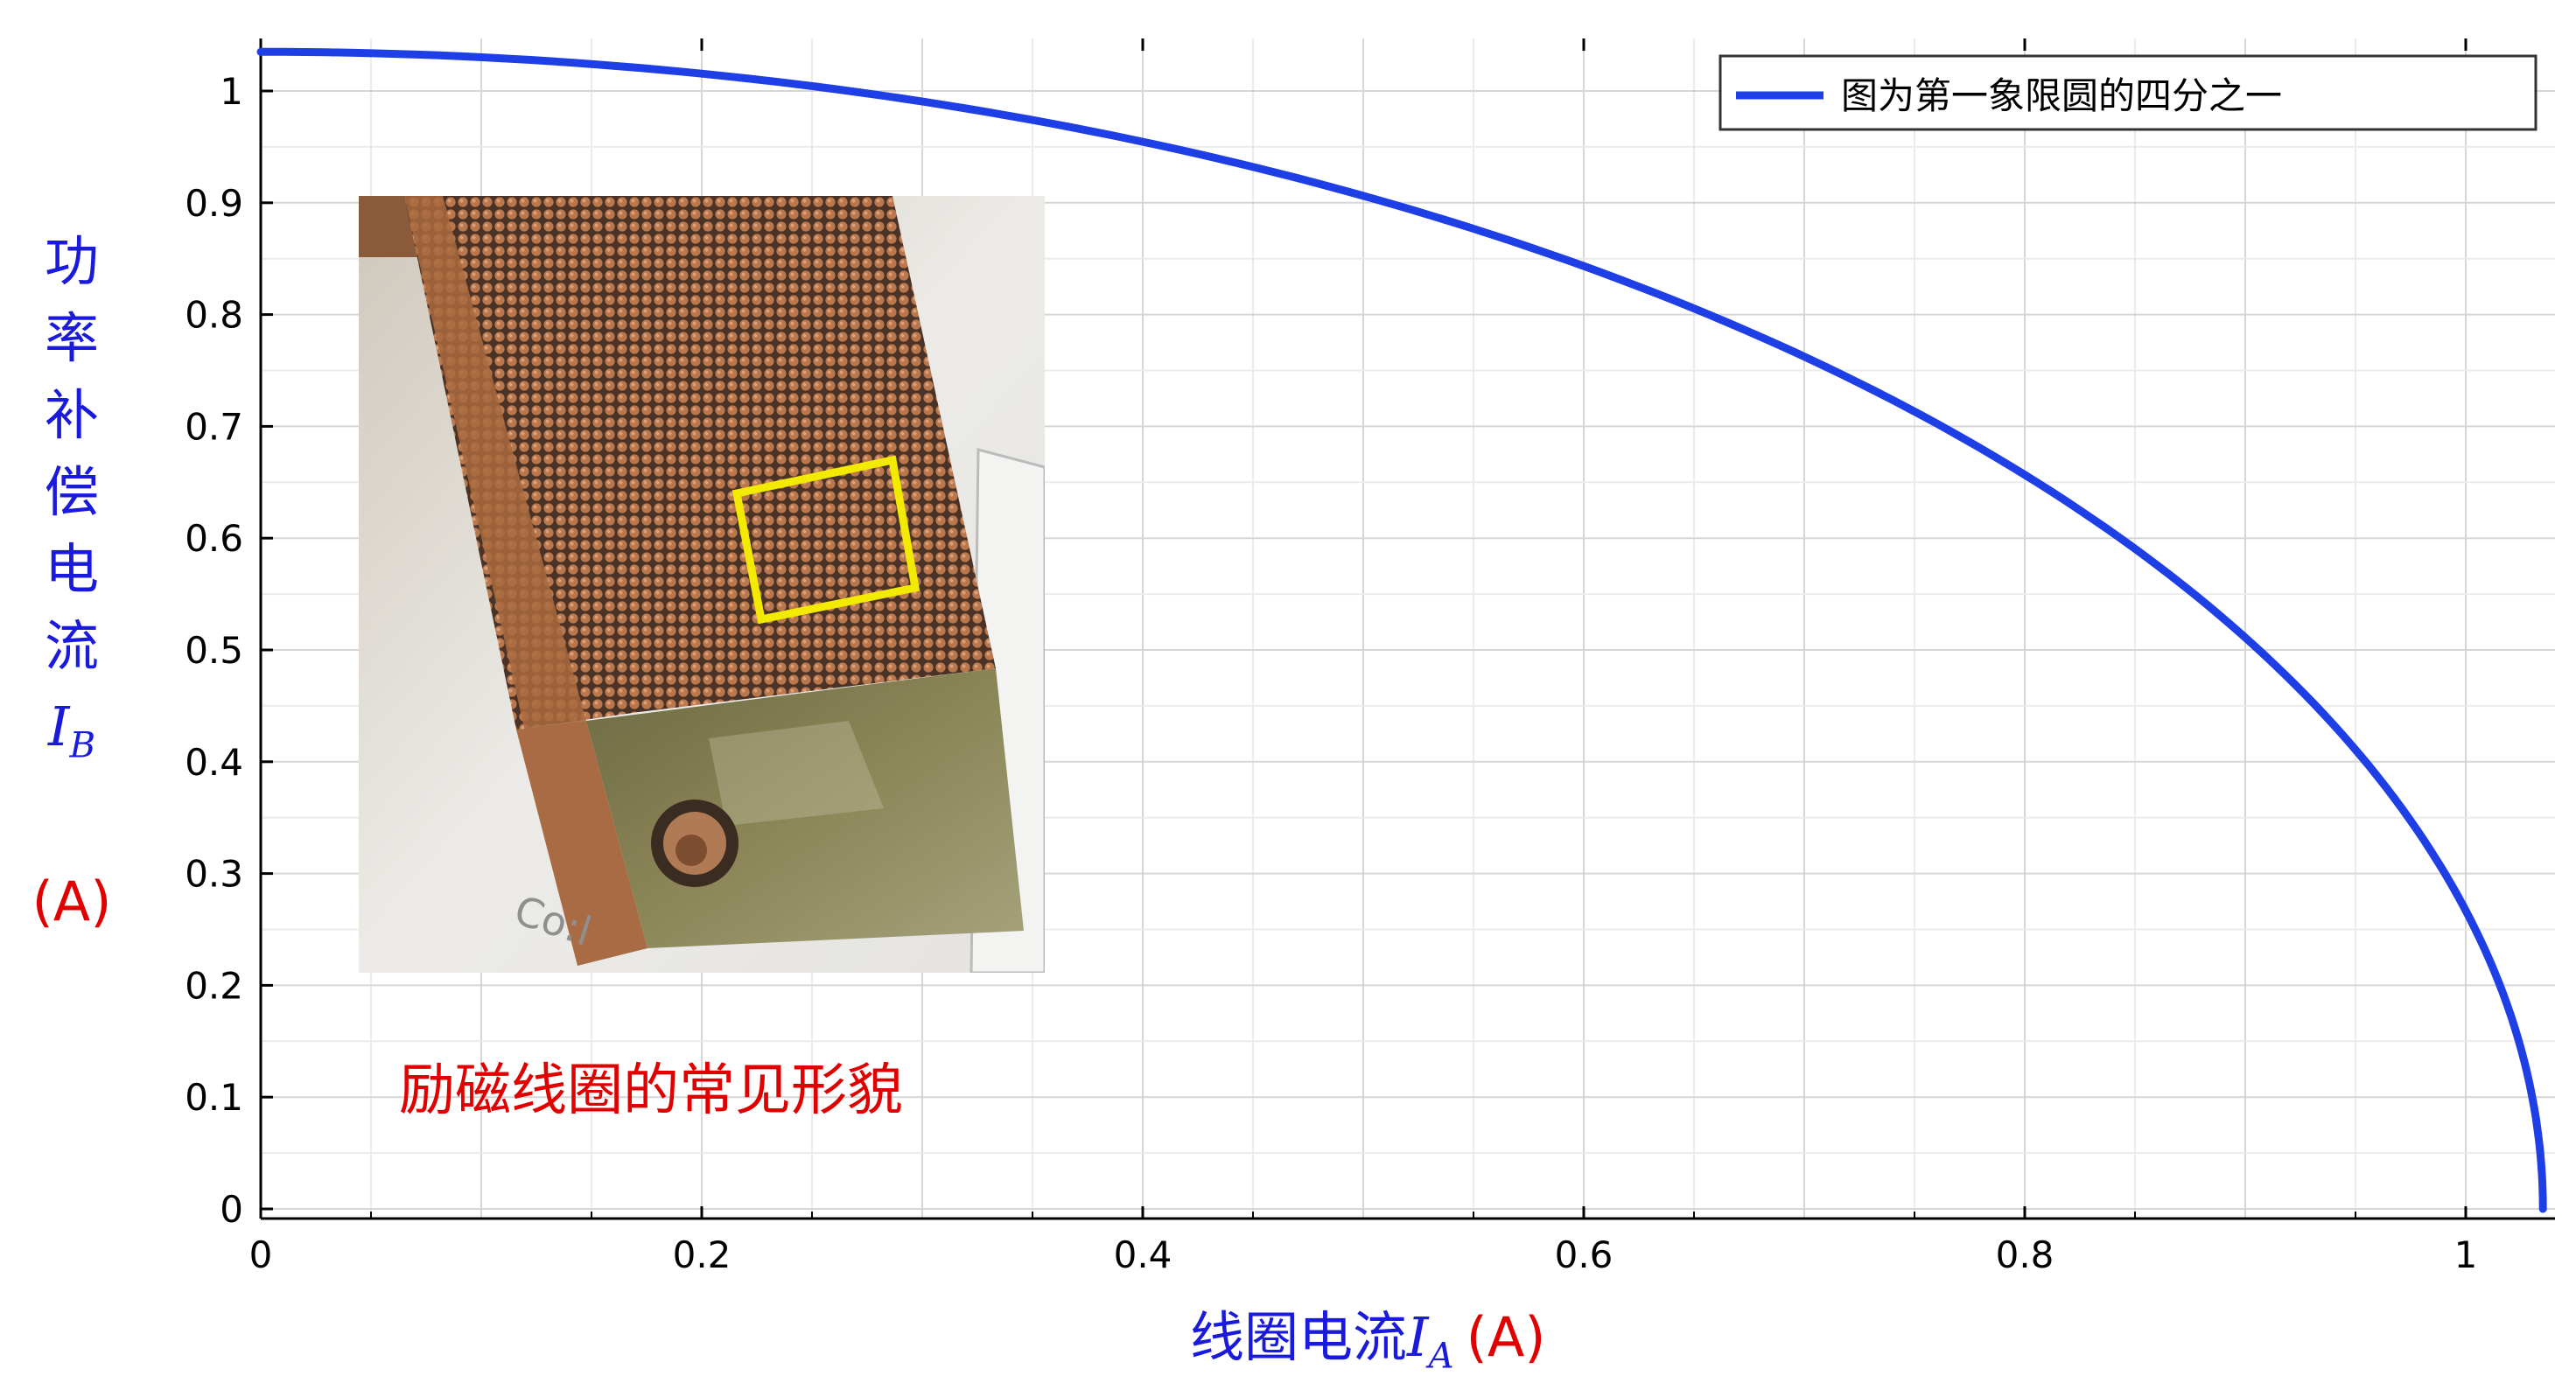 This screenshot has height=1376, width=2576. Describe the element at coordinates (214, 650) in the screenshot. I see `y-tick-label: 0.5` at that location.